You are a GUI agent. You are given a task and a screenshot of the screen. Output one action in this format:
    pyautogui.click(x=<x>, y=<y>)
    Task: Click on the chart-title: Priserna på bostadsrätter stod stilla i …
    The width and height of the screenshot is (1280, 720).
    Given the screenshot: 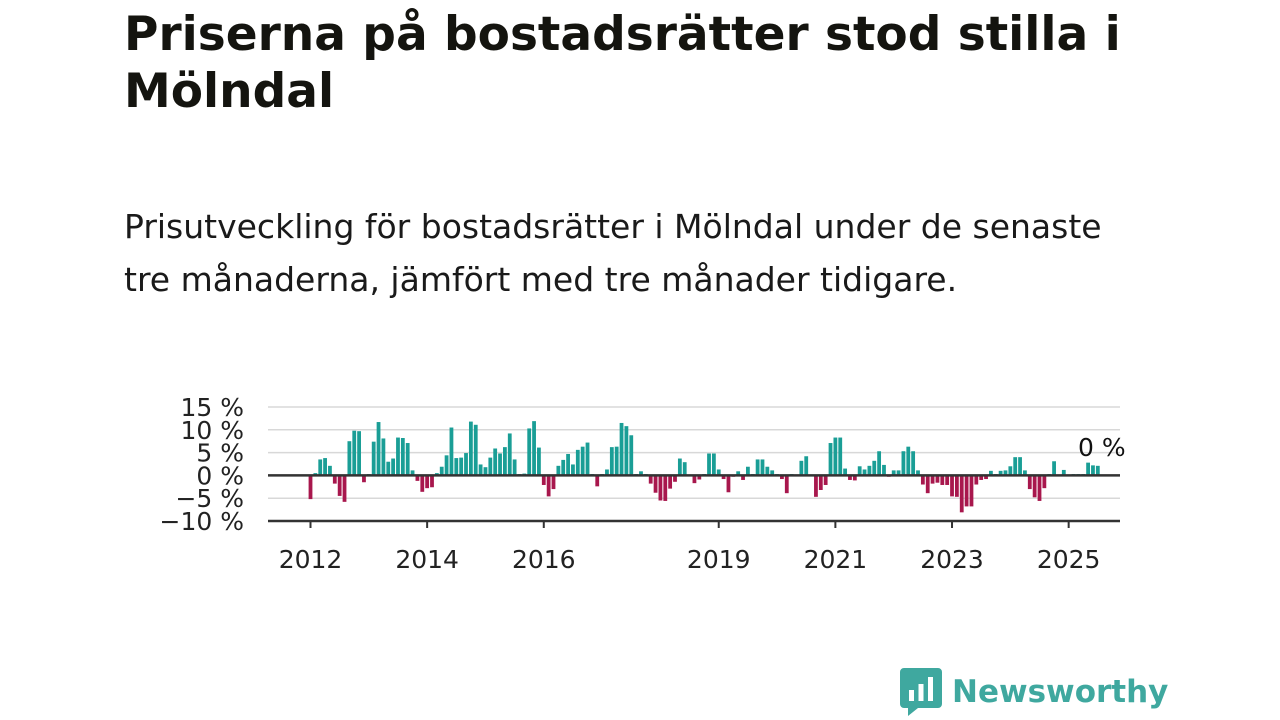 What is the action you would take?
    pyautogui.click(x=622, y=63)
    